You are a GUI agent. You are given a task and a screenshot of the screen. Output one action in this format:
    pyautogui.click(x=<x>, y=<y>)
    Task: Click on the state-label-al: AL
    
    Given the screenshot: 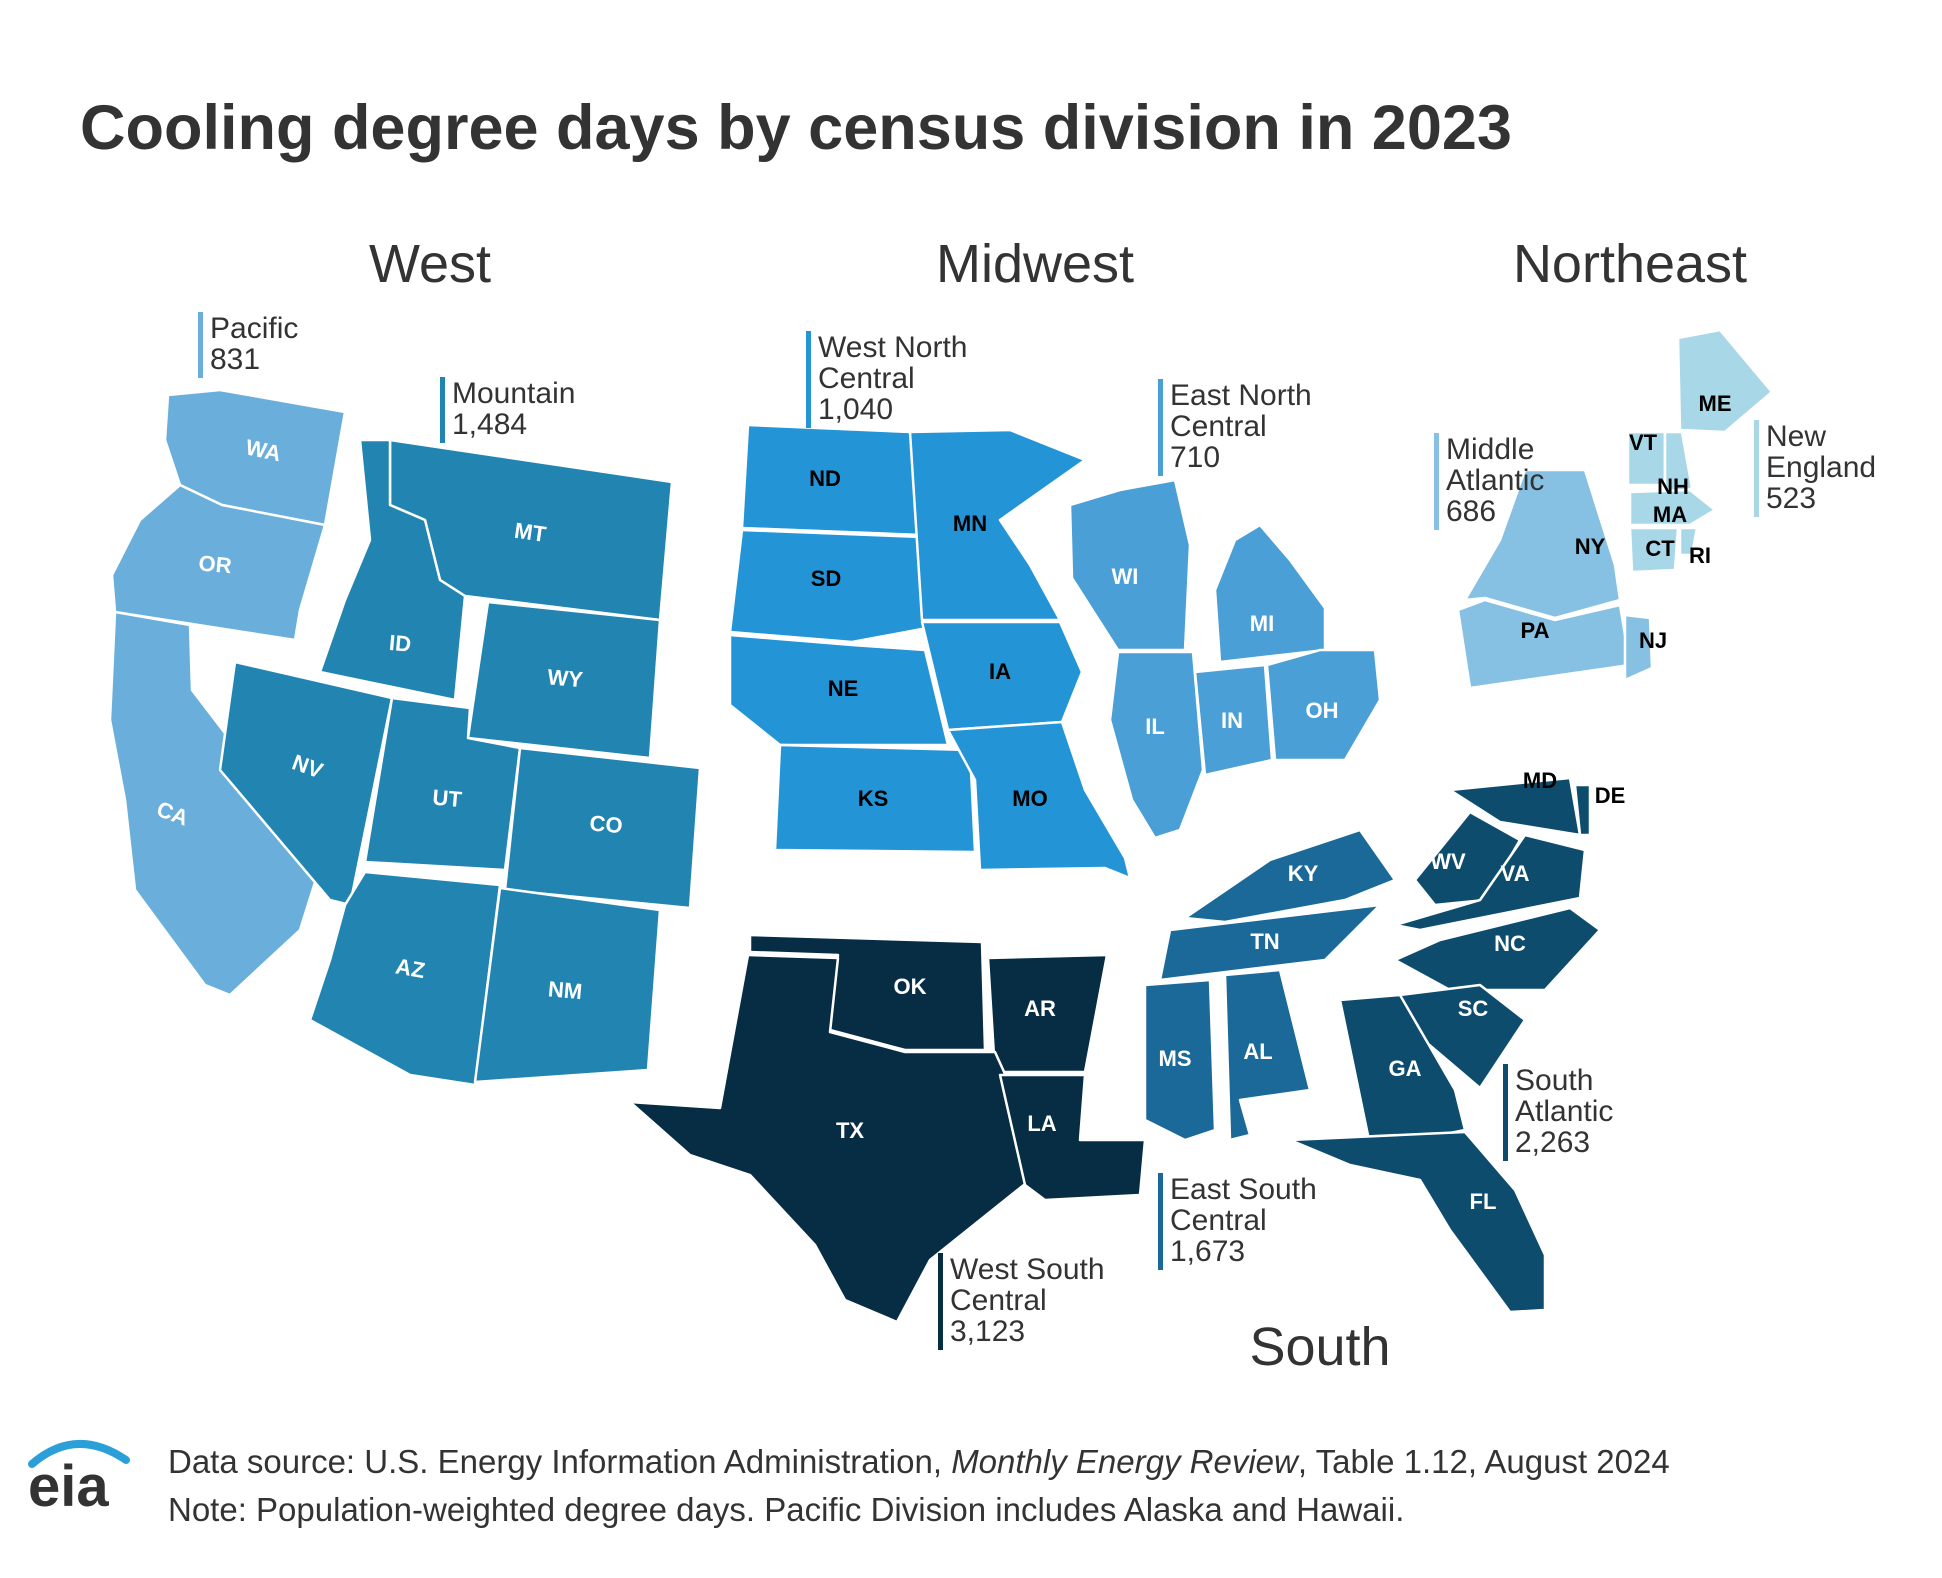 What is the action you would take?
    pyautogui.click(x=1257, y=1051)
    